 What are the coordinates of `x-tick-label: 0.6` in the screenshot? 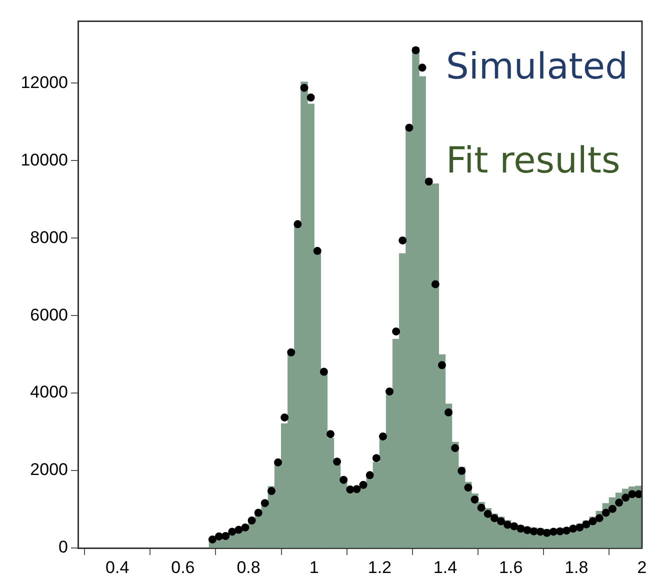 It's located at (183, 567).